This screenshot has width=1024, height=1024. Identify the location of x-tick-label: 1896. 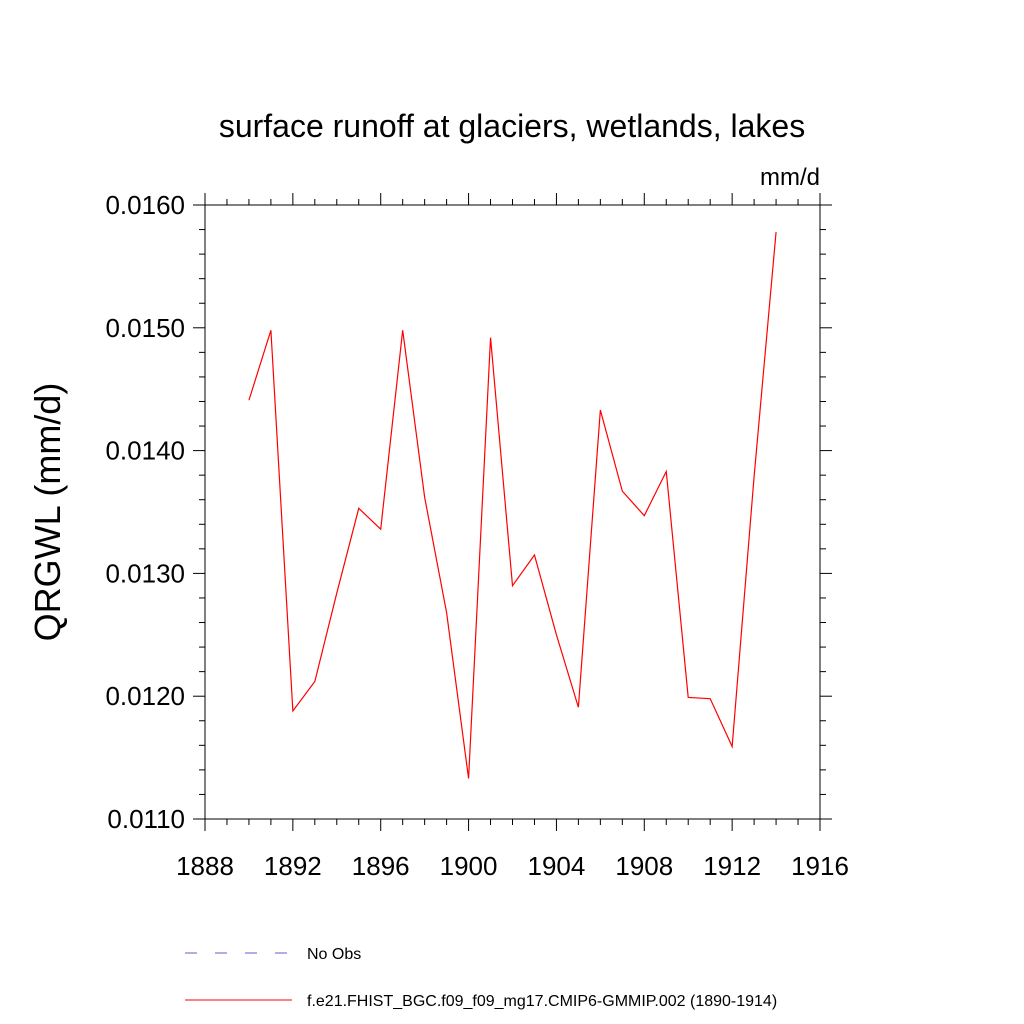
(381, 866).